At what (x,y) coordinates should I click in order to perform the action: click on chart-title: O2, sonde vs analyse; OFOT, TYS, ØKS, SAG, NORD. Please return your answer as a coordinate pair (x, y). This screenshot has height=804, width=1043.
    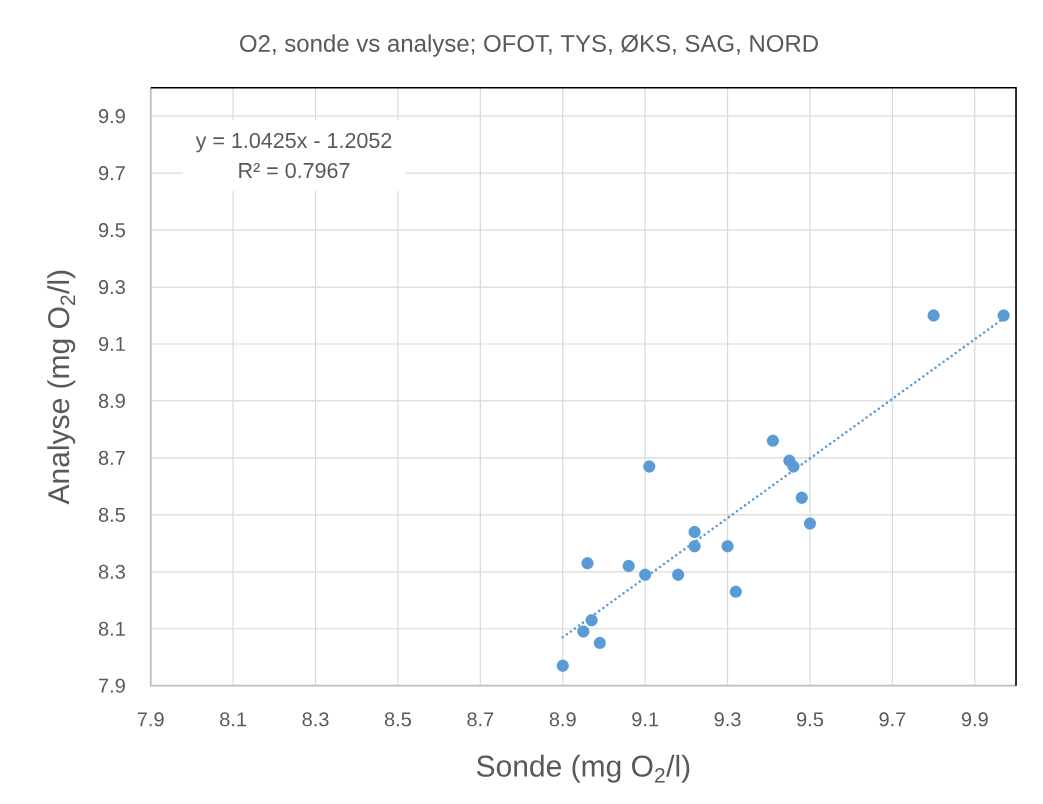
    Looking at the image, I should click on (529, 45).